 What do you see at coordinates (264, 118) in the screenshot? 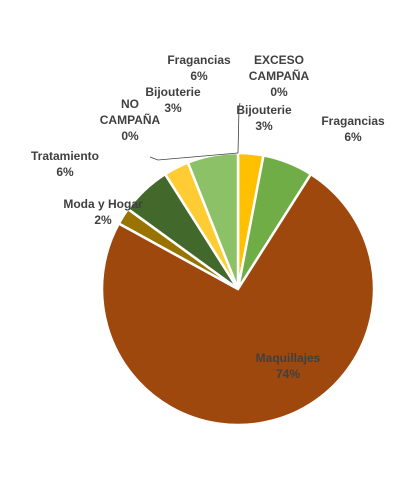
I see `data-label-bijouterie-1: Bijouterie 3%` at bounding box center [264, 118].